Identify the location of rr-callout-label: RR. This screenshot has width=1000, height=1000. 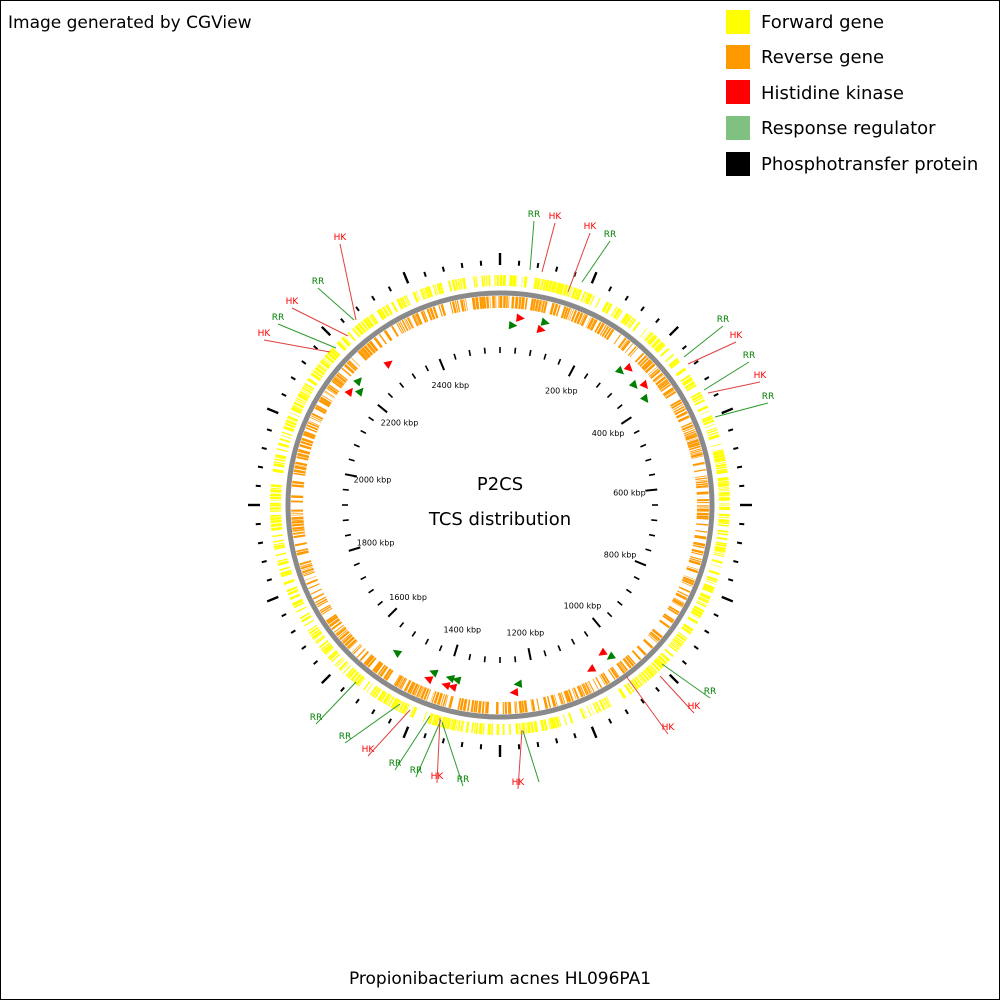
(278, 318).